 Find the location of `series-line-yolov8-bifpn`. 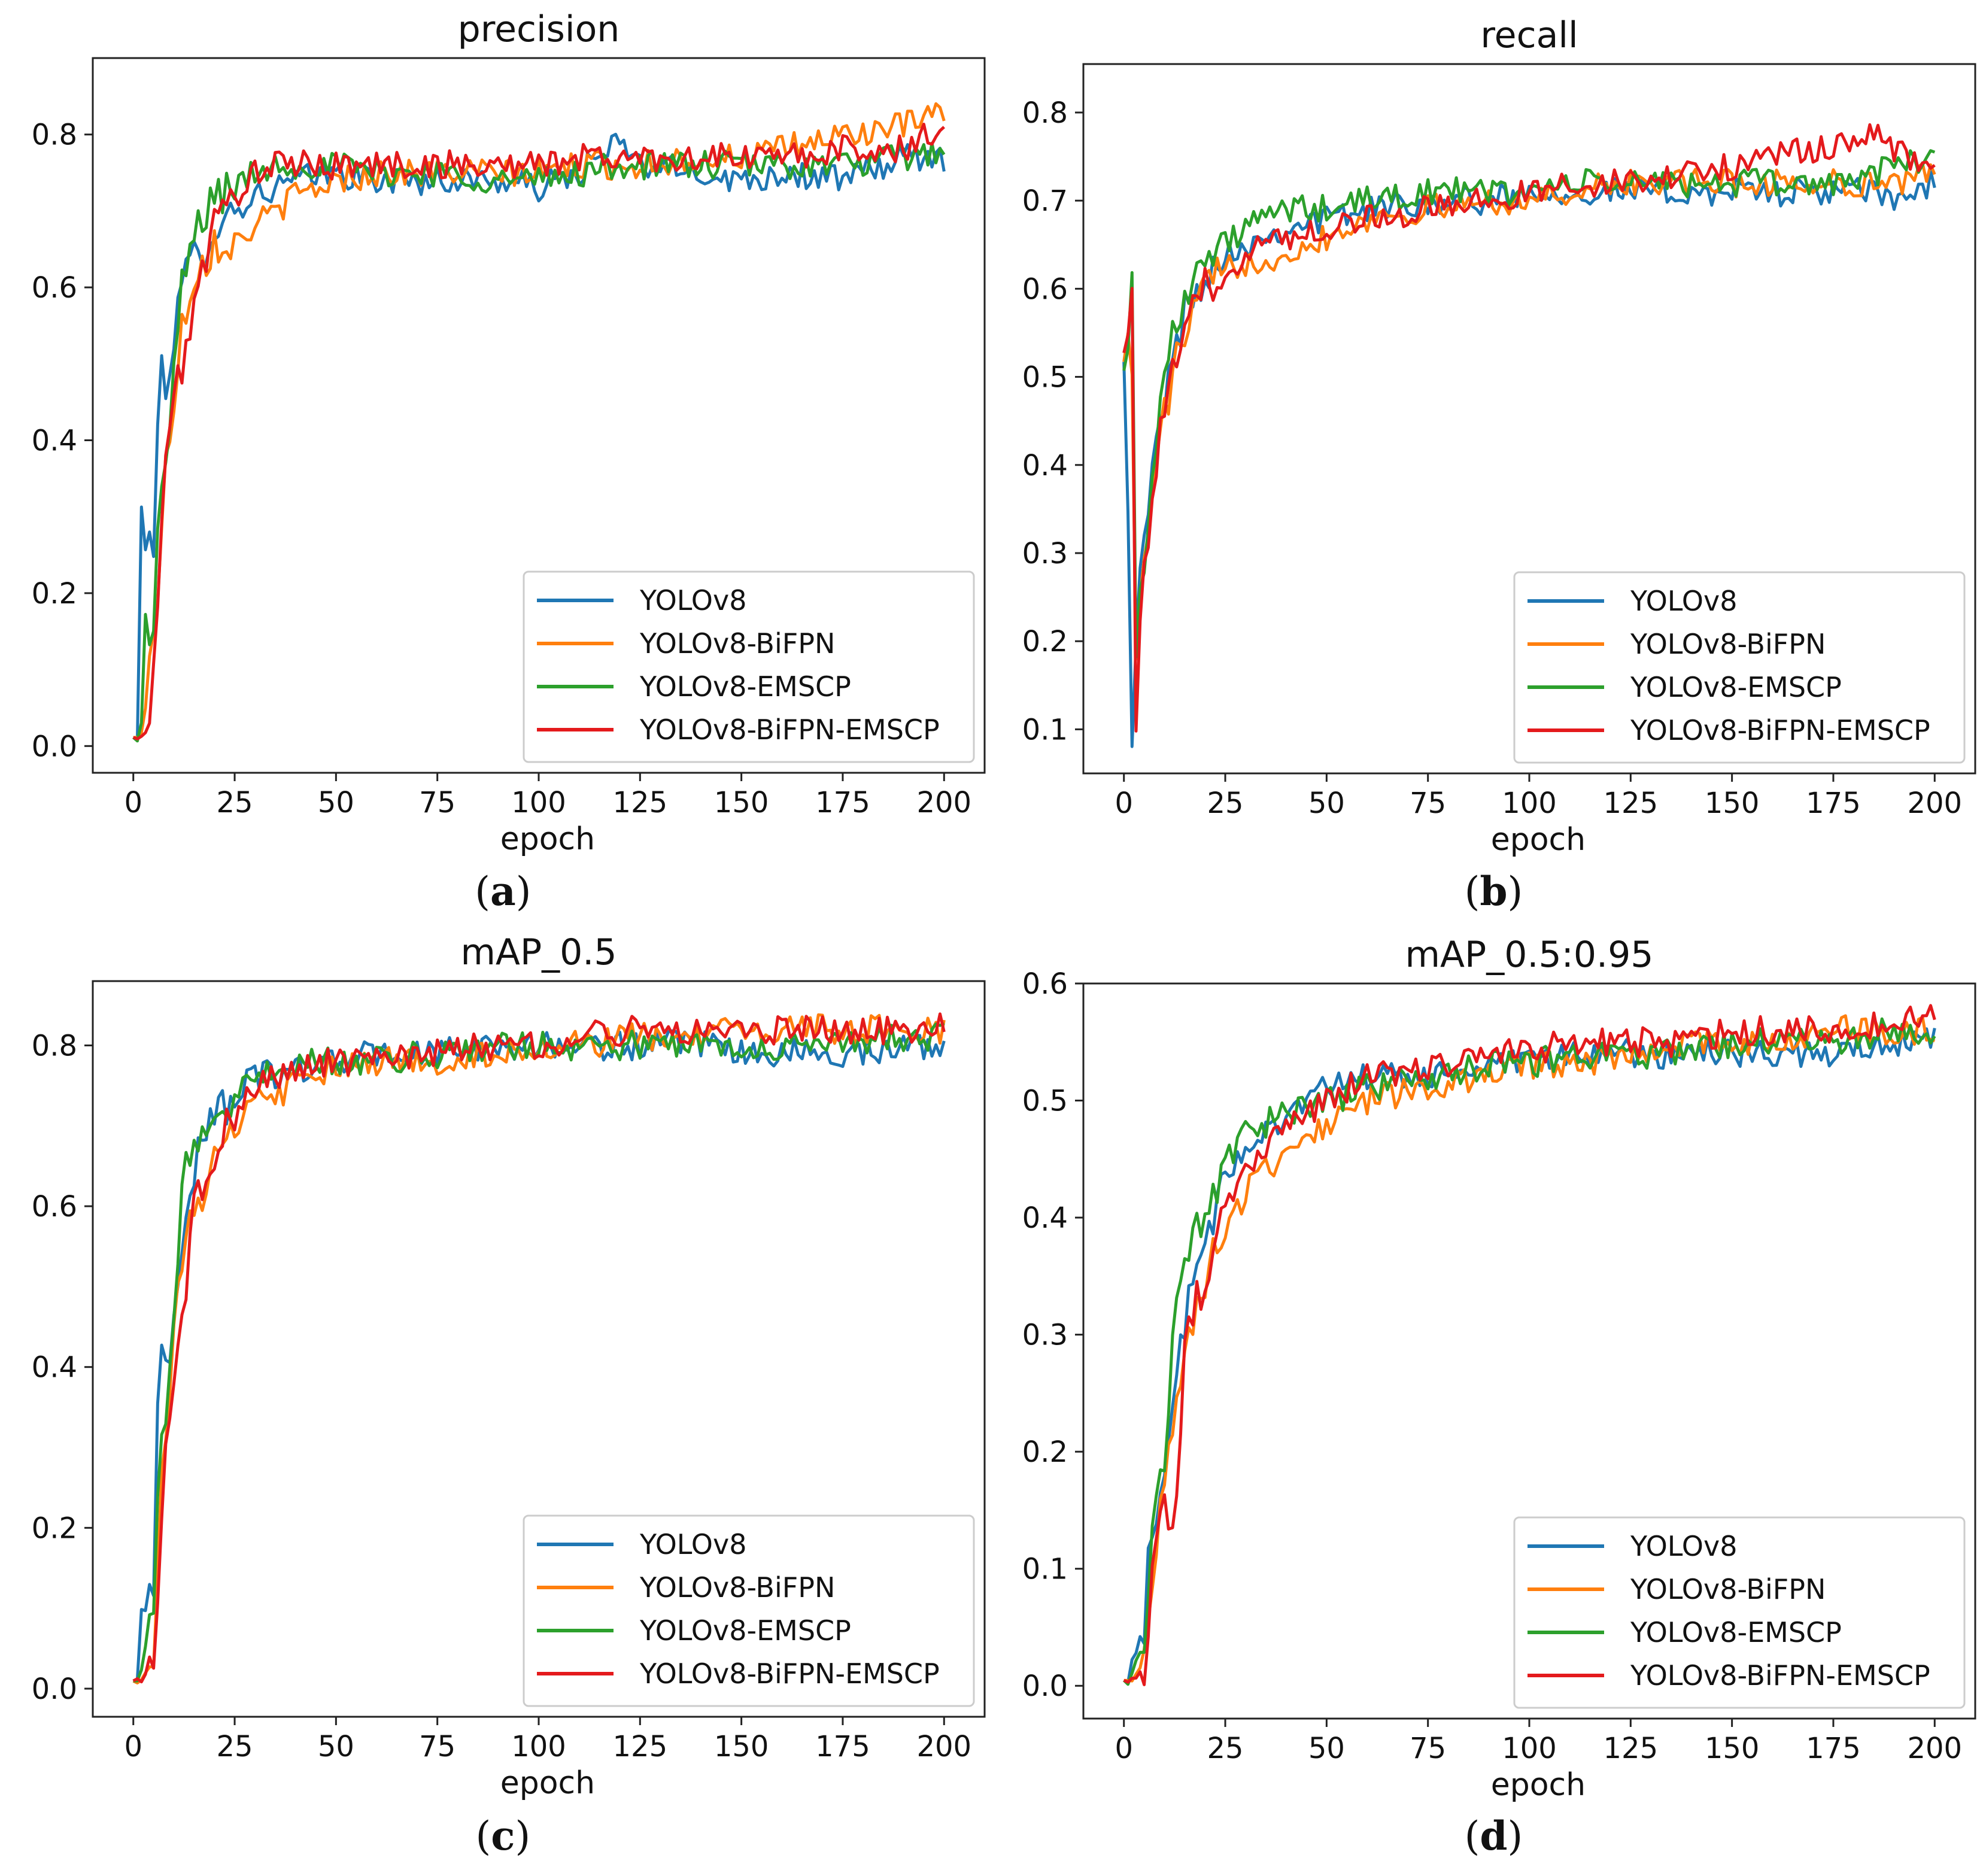

series-line-yolov8-bifpn is located at coordinates (1529, 1349).